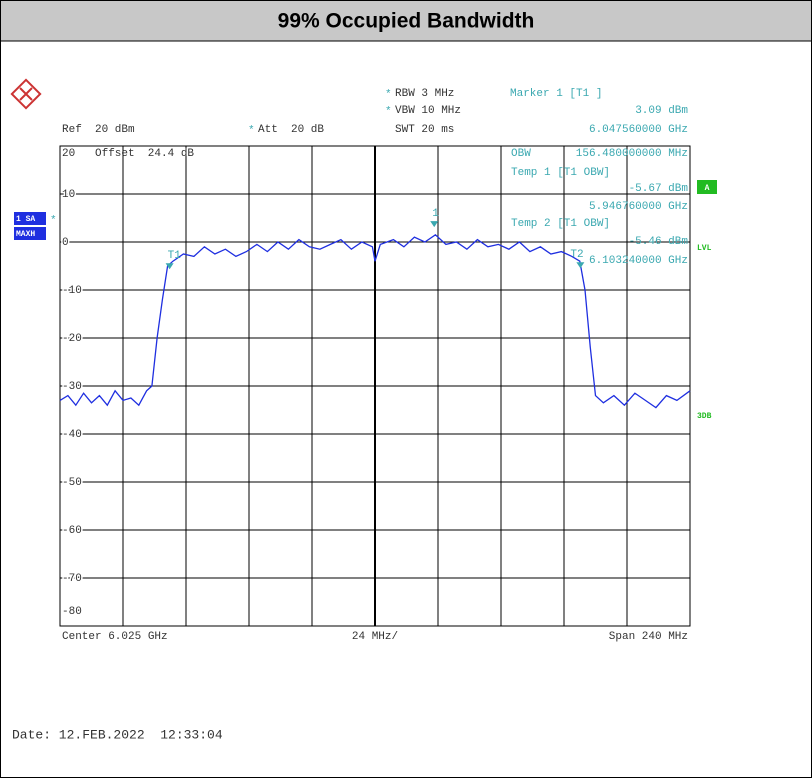 The width and height of the screenshot is (812, 778). Describe the element at coordinates (648, 637) in the screenshot. I see `span: Span 240 MHz` at that location.